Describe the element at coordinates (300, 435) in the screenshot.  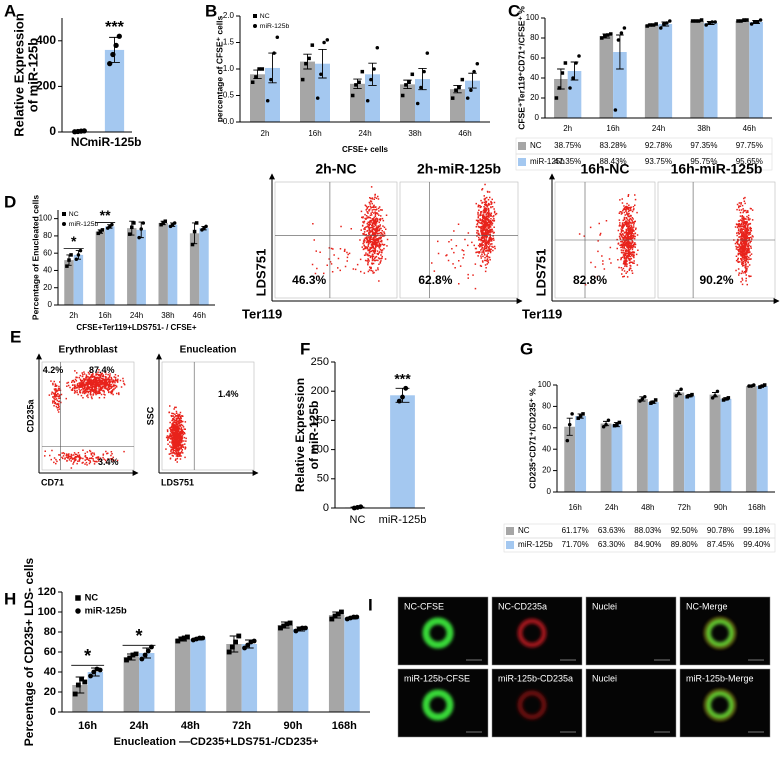
I see `y-axis-label: Relative Expression` at that location.